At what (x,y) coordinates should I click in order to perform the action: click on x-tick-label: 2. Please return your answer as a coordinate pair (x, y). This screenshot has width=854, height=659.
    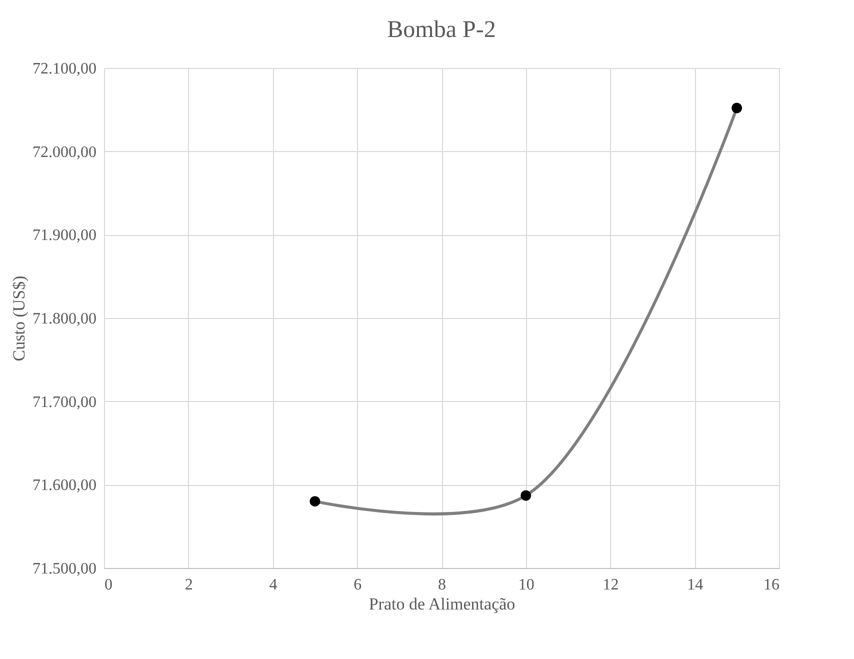
    Looking at the image, I should click on (188, 585).